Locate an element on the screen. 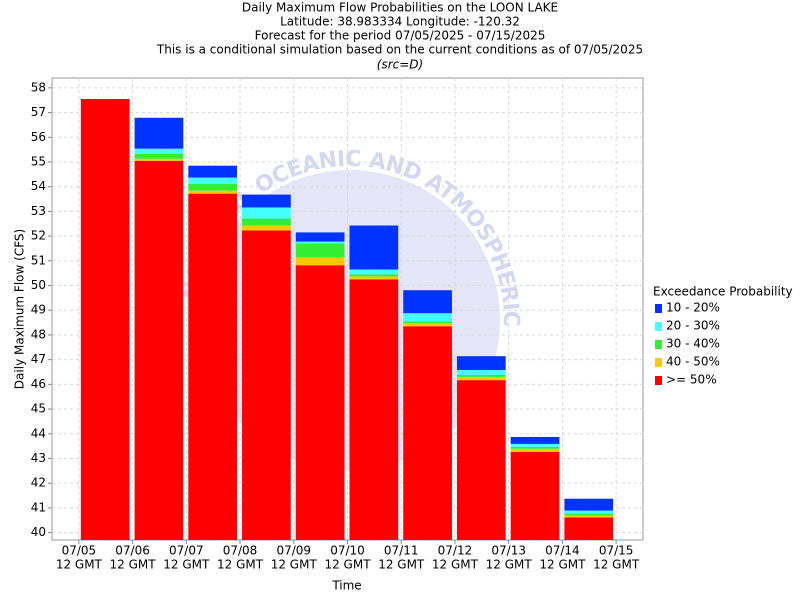  y-tick-label: 42 is located at coordinates (38, 483).